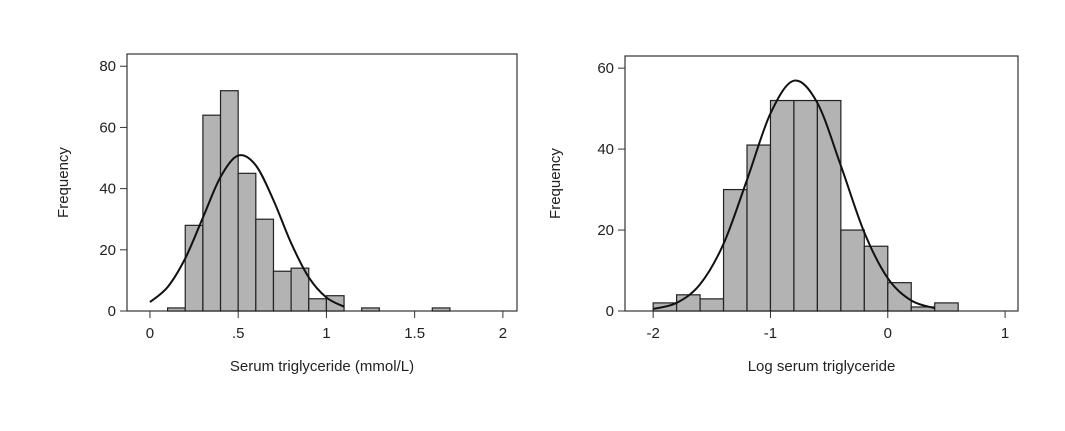  What do you see at coordinates (503, 333) in the screenshot?
I see `x-tick-label: 2` at bounding box center [503, 333].